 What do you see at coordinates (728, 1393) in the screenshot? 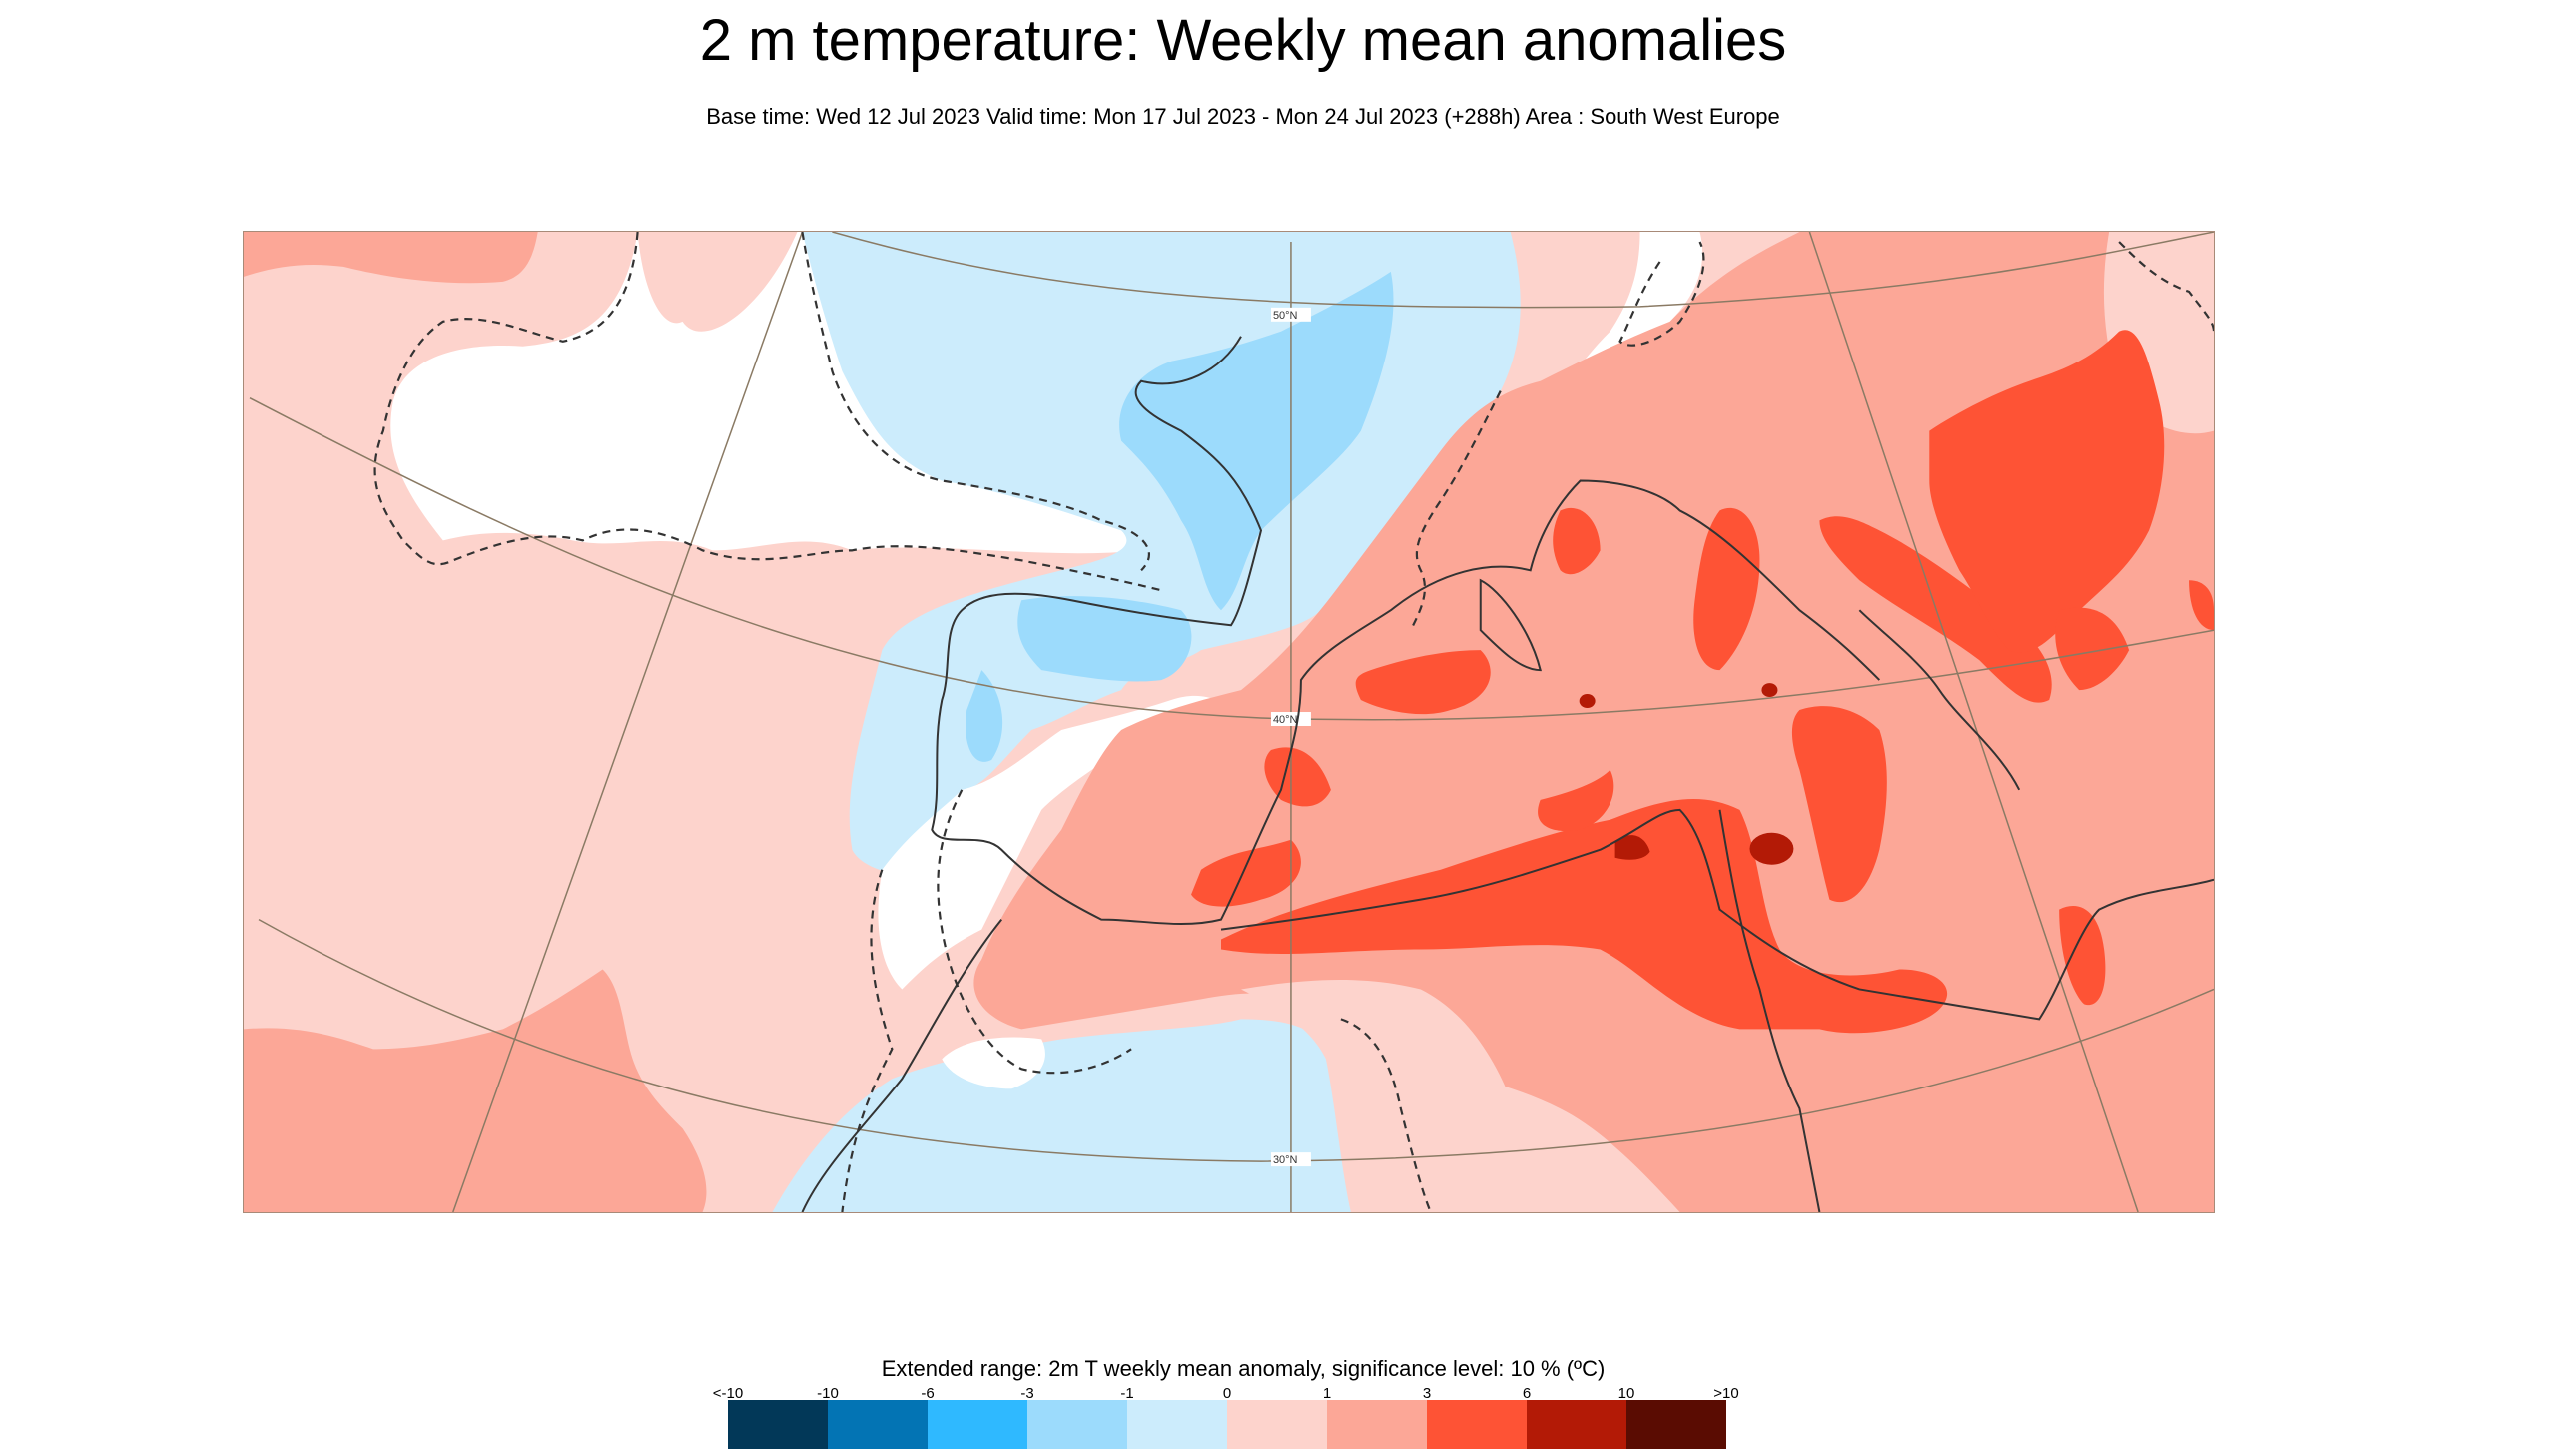
I see `legend-tick: <-10` at bounding box center [728, 1393].